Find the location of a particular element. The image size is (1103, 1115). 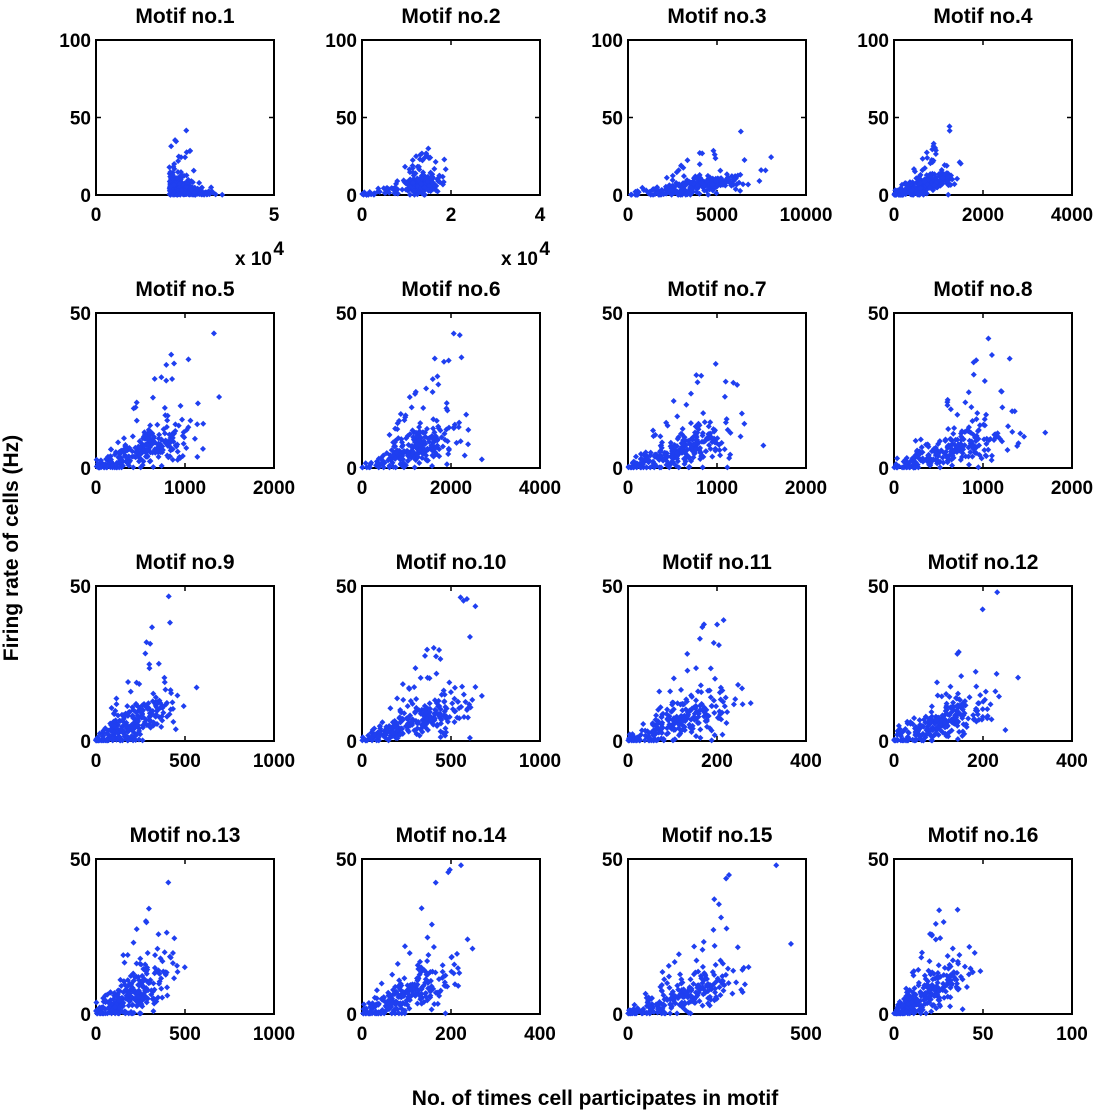

subplot-title: Motif no.5 is located at coordinates (184, 289).